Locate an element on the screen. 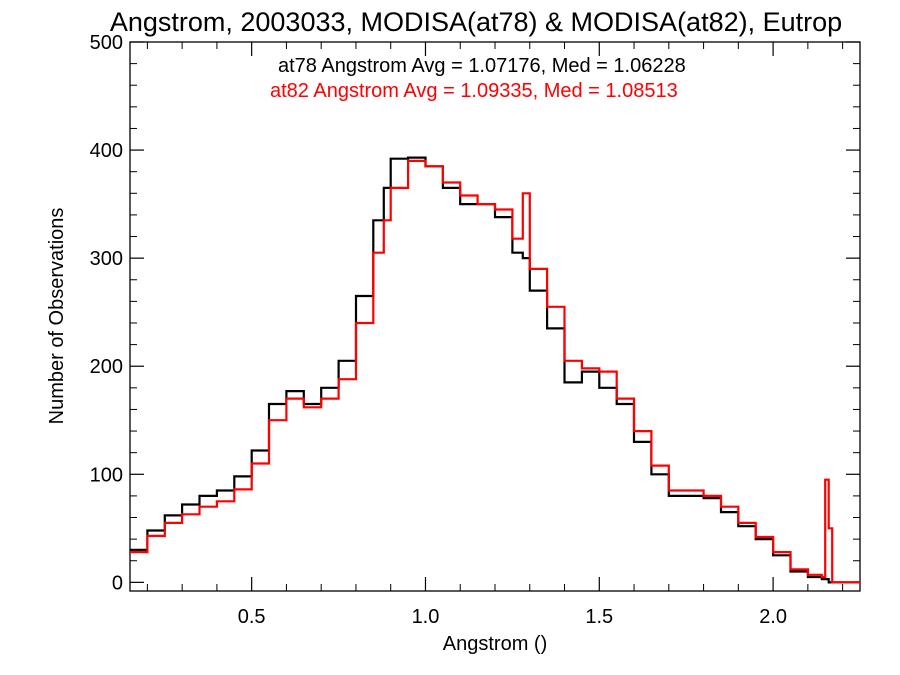 The width and height of the screenshot is (900, 675). y-tick-labels: 0 100 200 300 400 500 is located at coordinates (106, 313).